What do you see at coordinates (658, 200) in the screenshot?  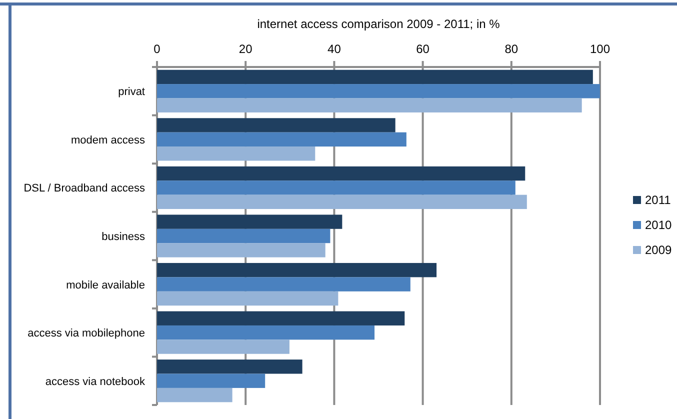 I see `legend-label: 2011` at bounding box center [658, 200].